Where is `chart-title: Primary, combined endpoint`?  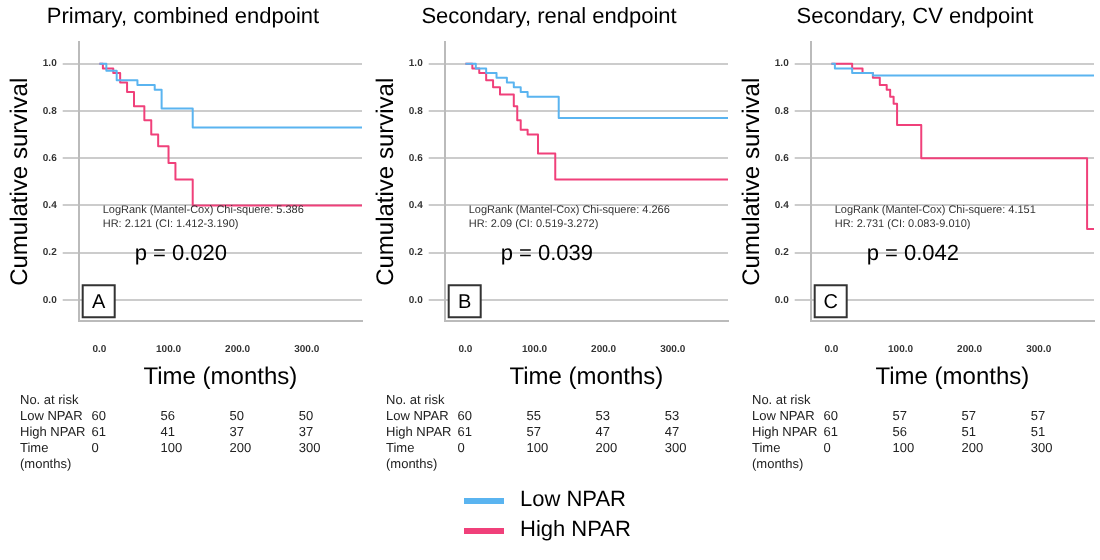 chart-title: Primary, combined endpoint is located at coordinates (183, 17).